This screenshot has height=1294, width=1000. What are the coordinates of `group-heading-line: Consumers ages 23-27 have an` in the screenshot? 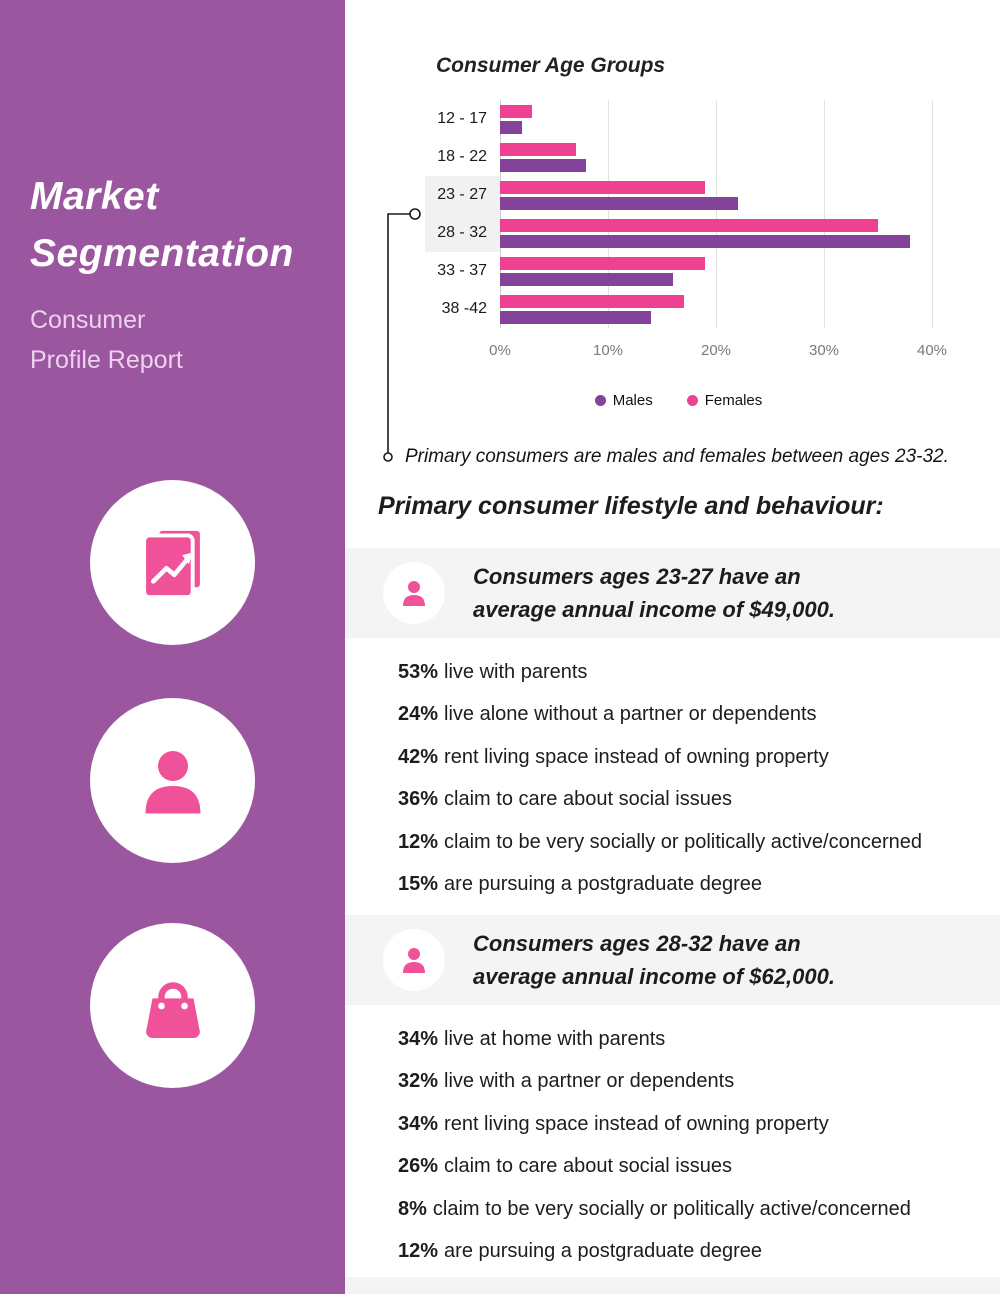 It's located at (637, 576).